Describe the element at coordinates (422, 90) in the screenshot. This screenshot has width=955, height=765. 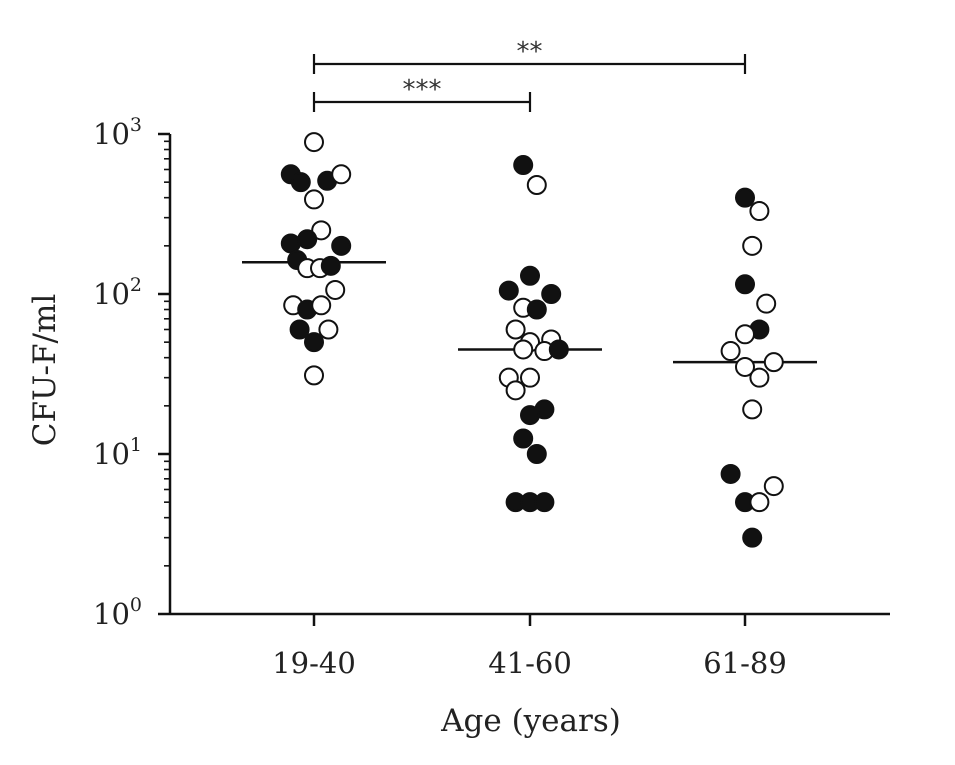
I see `significance-label: ***` at that location.